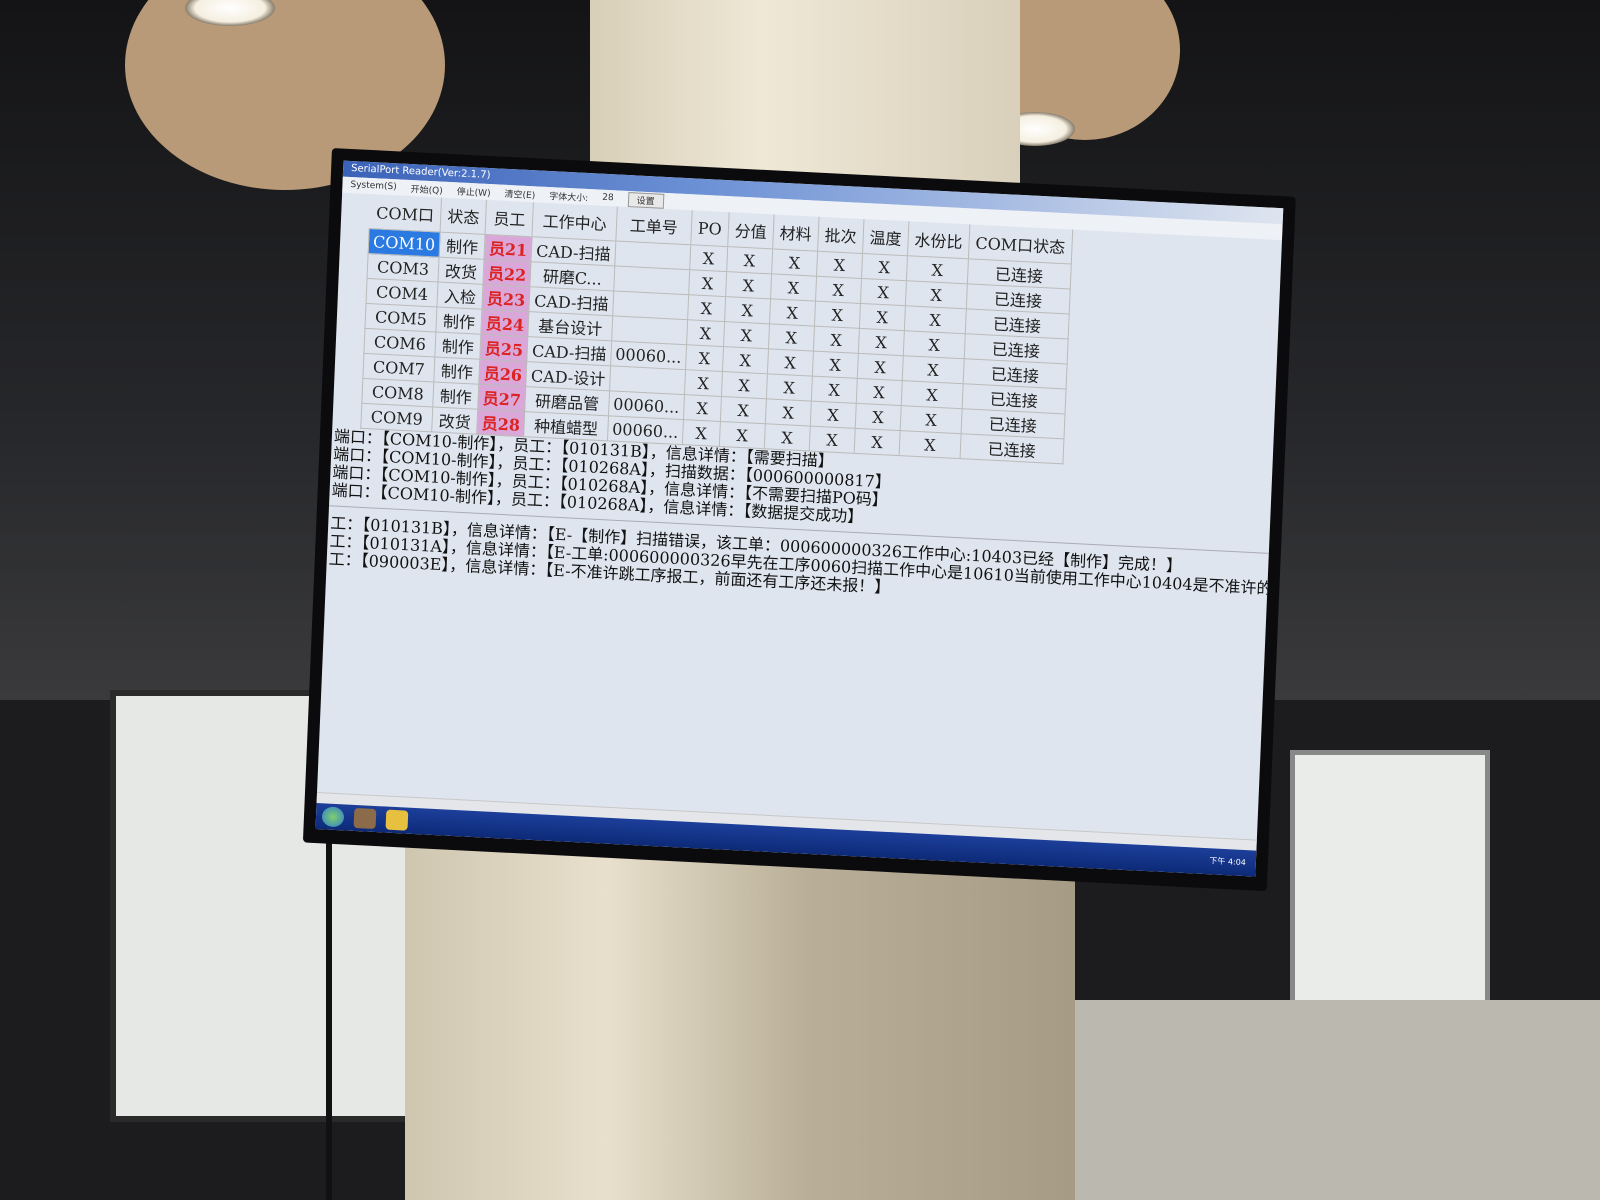  Describe the element at coordinates (709, 228) in the screenshot. I see `column-header: PO` at that location.